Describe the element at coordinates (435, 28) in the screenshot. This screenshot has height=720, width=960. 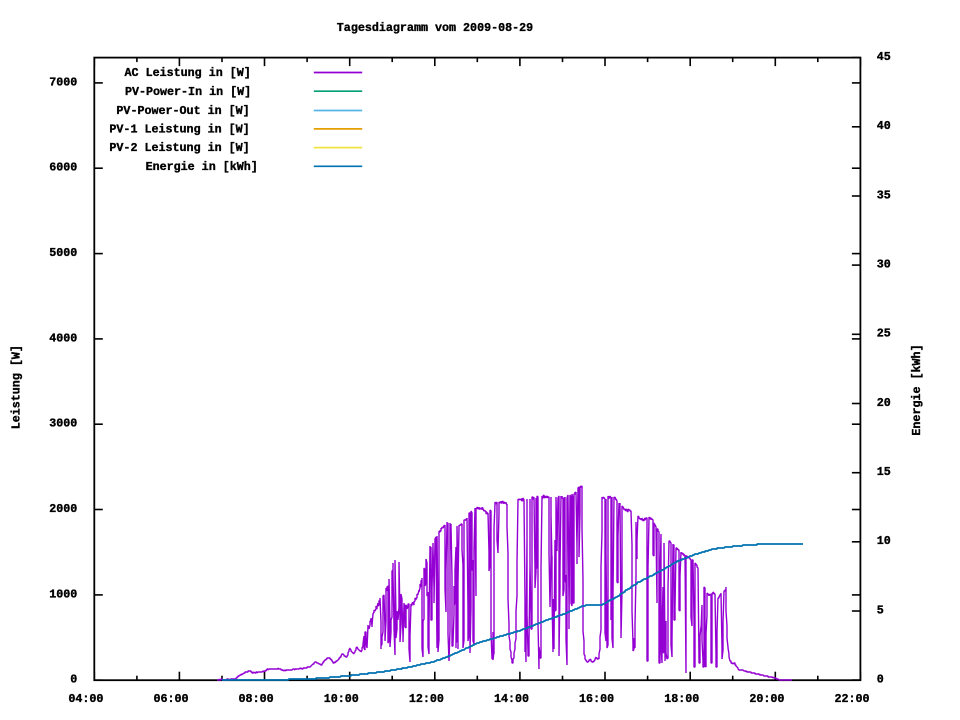
I see `svg-text: Tagesdiagramm vom 2009-08-29` at that location.